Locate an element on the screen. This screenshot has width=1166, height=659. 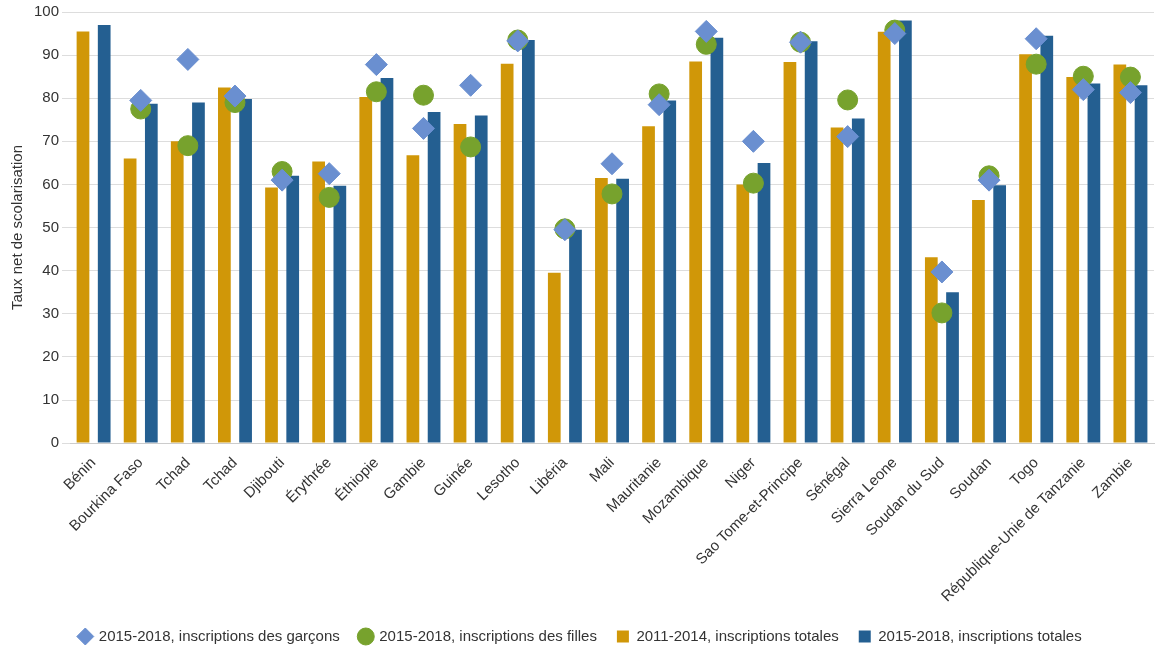
legend-label: 2015-2018, inscriptions des filles is located at coordinates (488, 635).